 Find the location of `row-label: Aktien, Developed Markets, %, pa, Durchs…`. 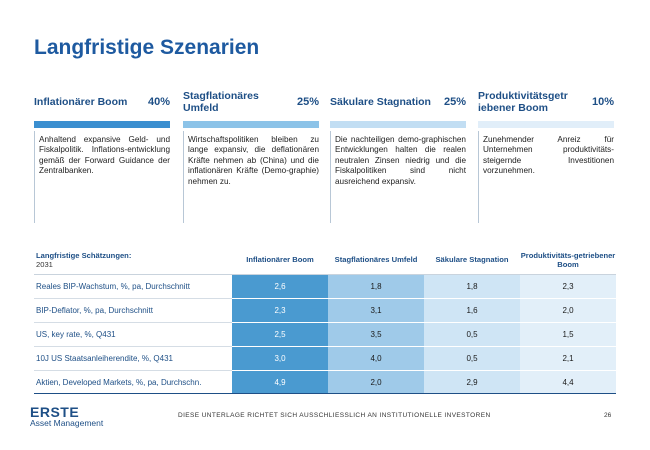

row-label: Aktien, Developed Markets, %, pa, Durchs… is located at coordinates (133, 381).